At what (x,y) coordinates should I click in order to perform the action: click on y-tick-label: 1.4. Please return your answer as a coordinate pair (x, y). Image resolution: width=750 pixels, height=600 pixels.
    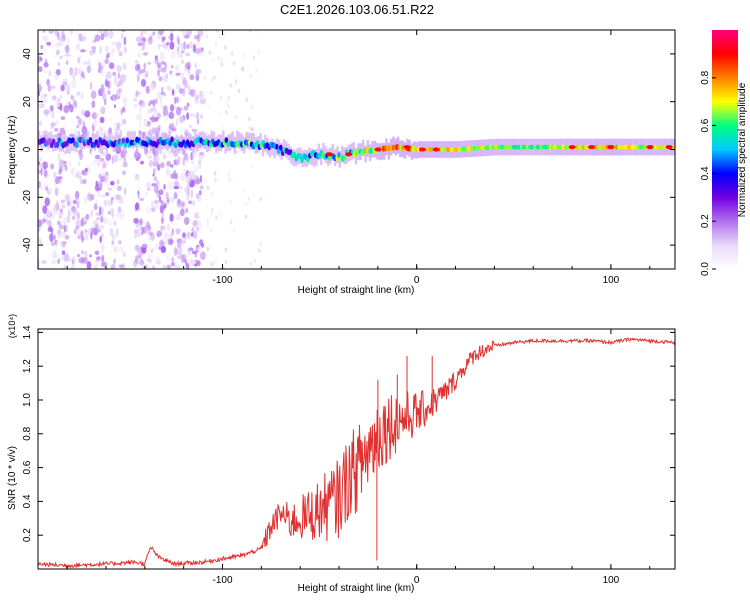
    Looking at the image, I should click on (27, 332).